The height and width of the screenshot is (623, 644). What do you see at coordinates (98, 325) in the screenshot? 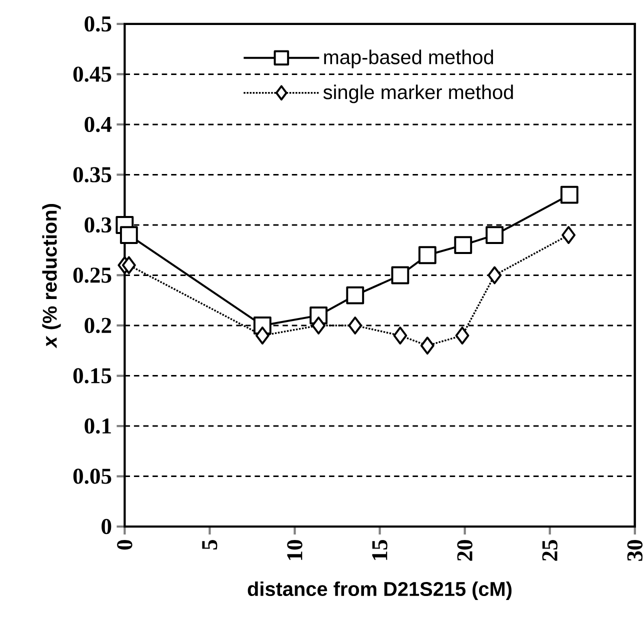
I see `y-tick-label: 0.2` at bounding box center [98, 325].